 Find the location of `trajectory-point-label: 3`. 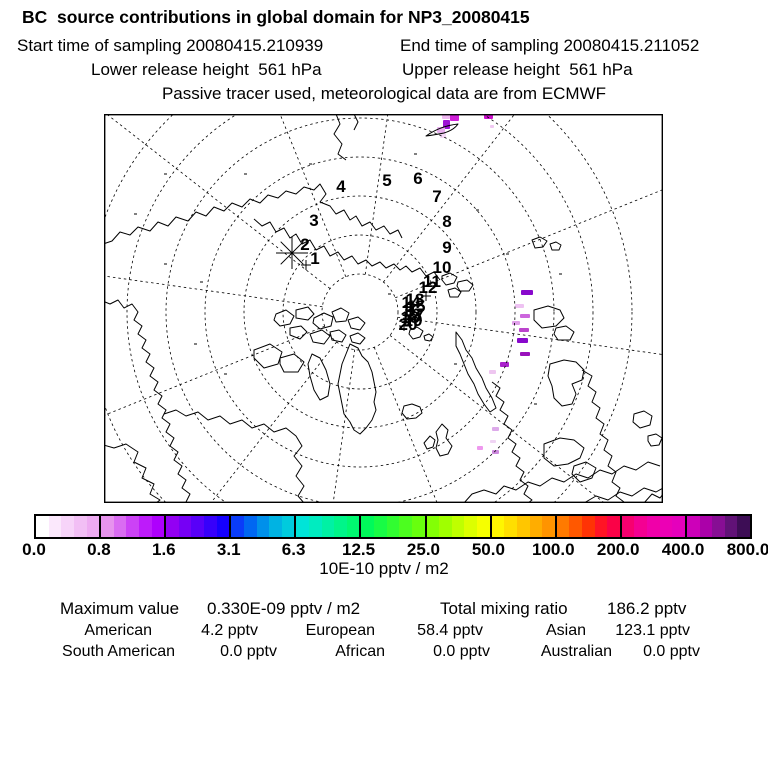

trajectory-point-label: 3 is located at coordinates (313, 220).